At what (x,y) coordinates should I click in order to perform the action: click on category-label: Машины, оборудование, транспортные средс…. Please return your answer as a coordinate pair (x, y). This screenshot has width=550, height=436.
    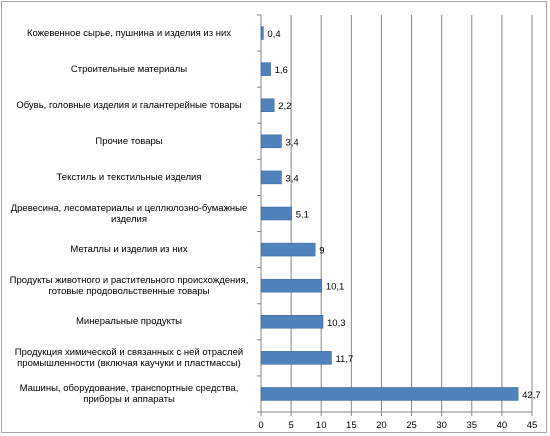
    Looking at the image, I should click on (129, 393).